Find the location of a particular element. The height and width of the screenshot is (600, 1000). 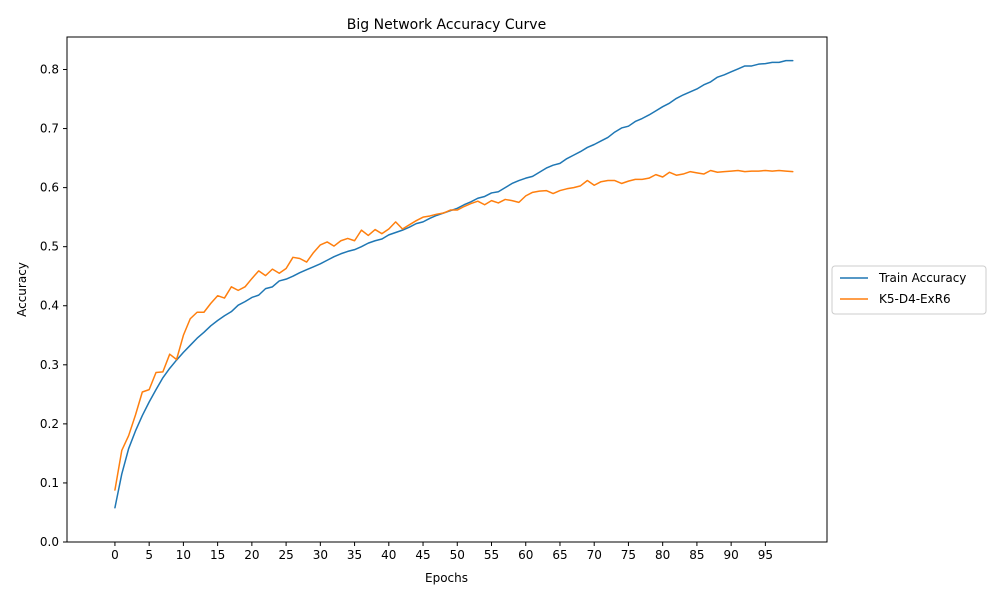

x-tick-label: 25 is located at coordinates (285, 555).